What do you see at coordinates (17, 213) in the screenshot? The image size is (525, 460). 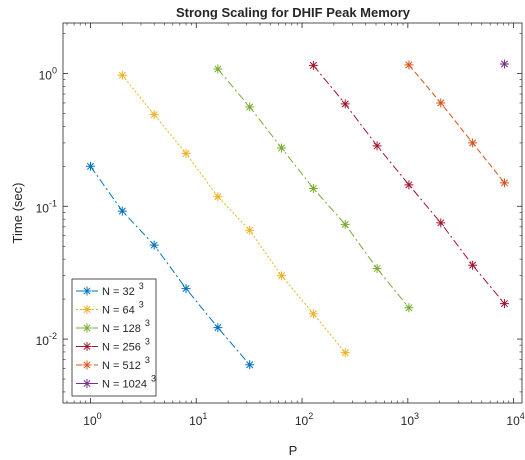 I see `y-axis-label: Time (sec)` at bounding box center [17, 213].